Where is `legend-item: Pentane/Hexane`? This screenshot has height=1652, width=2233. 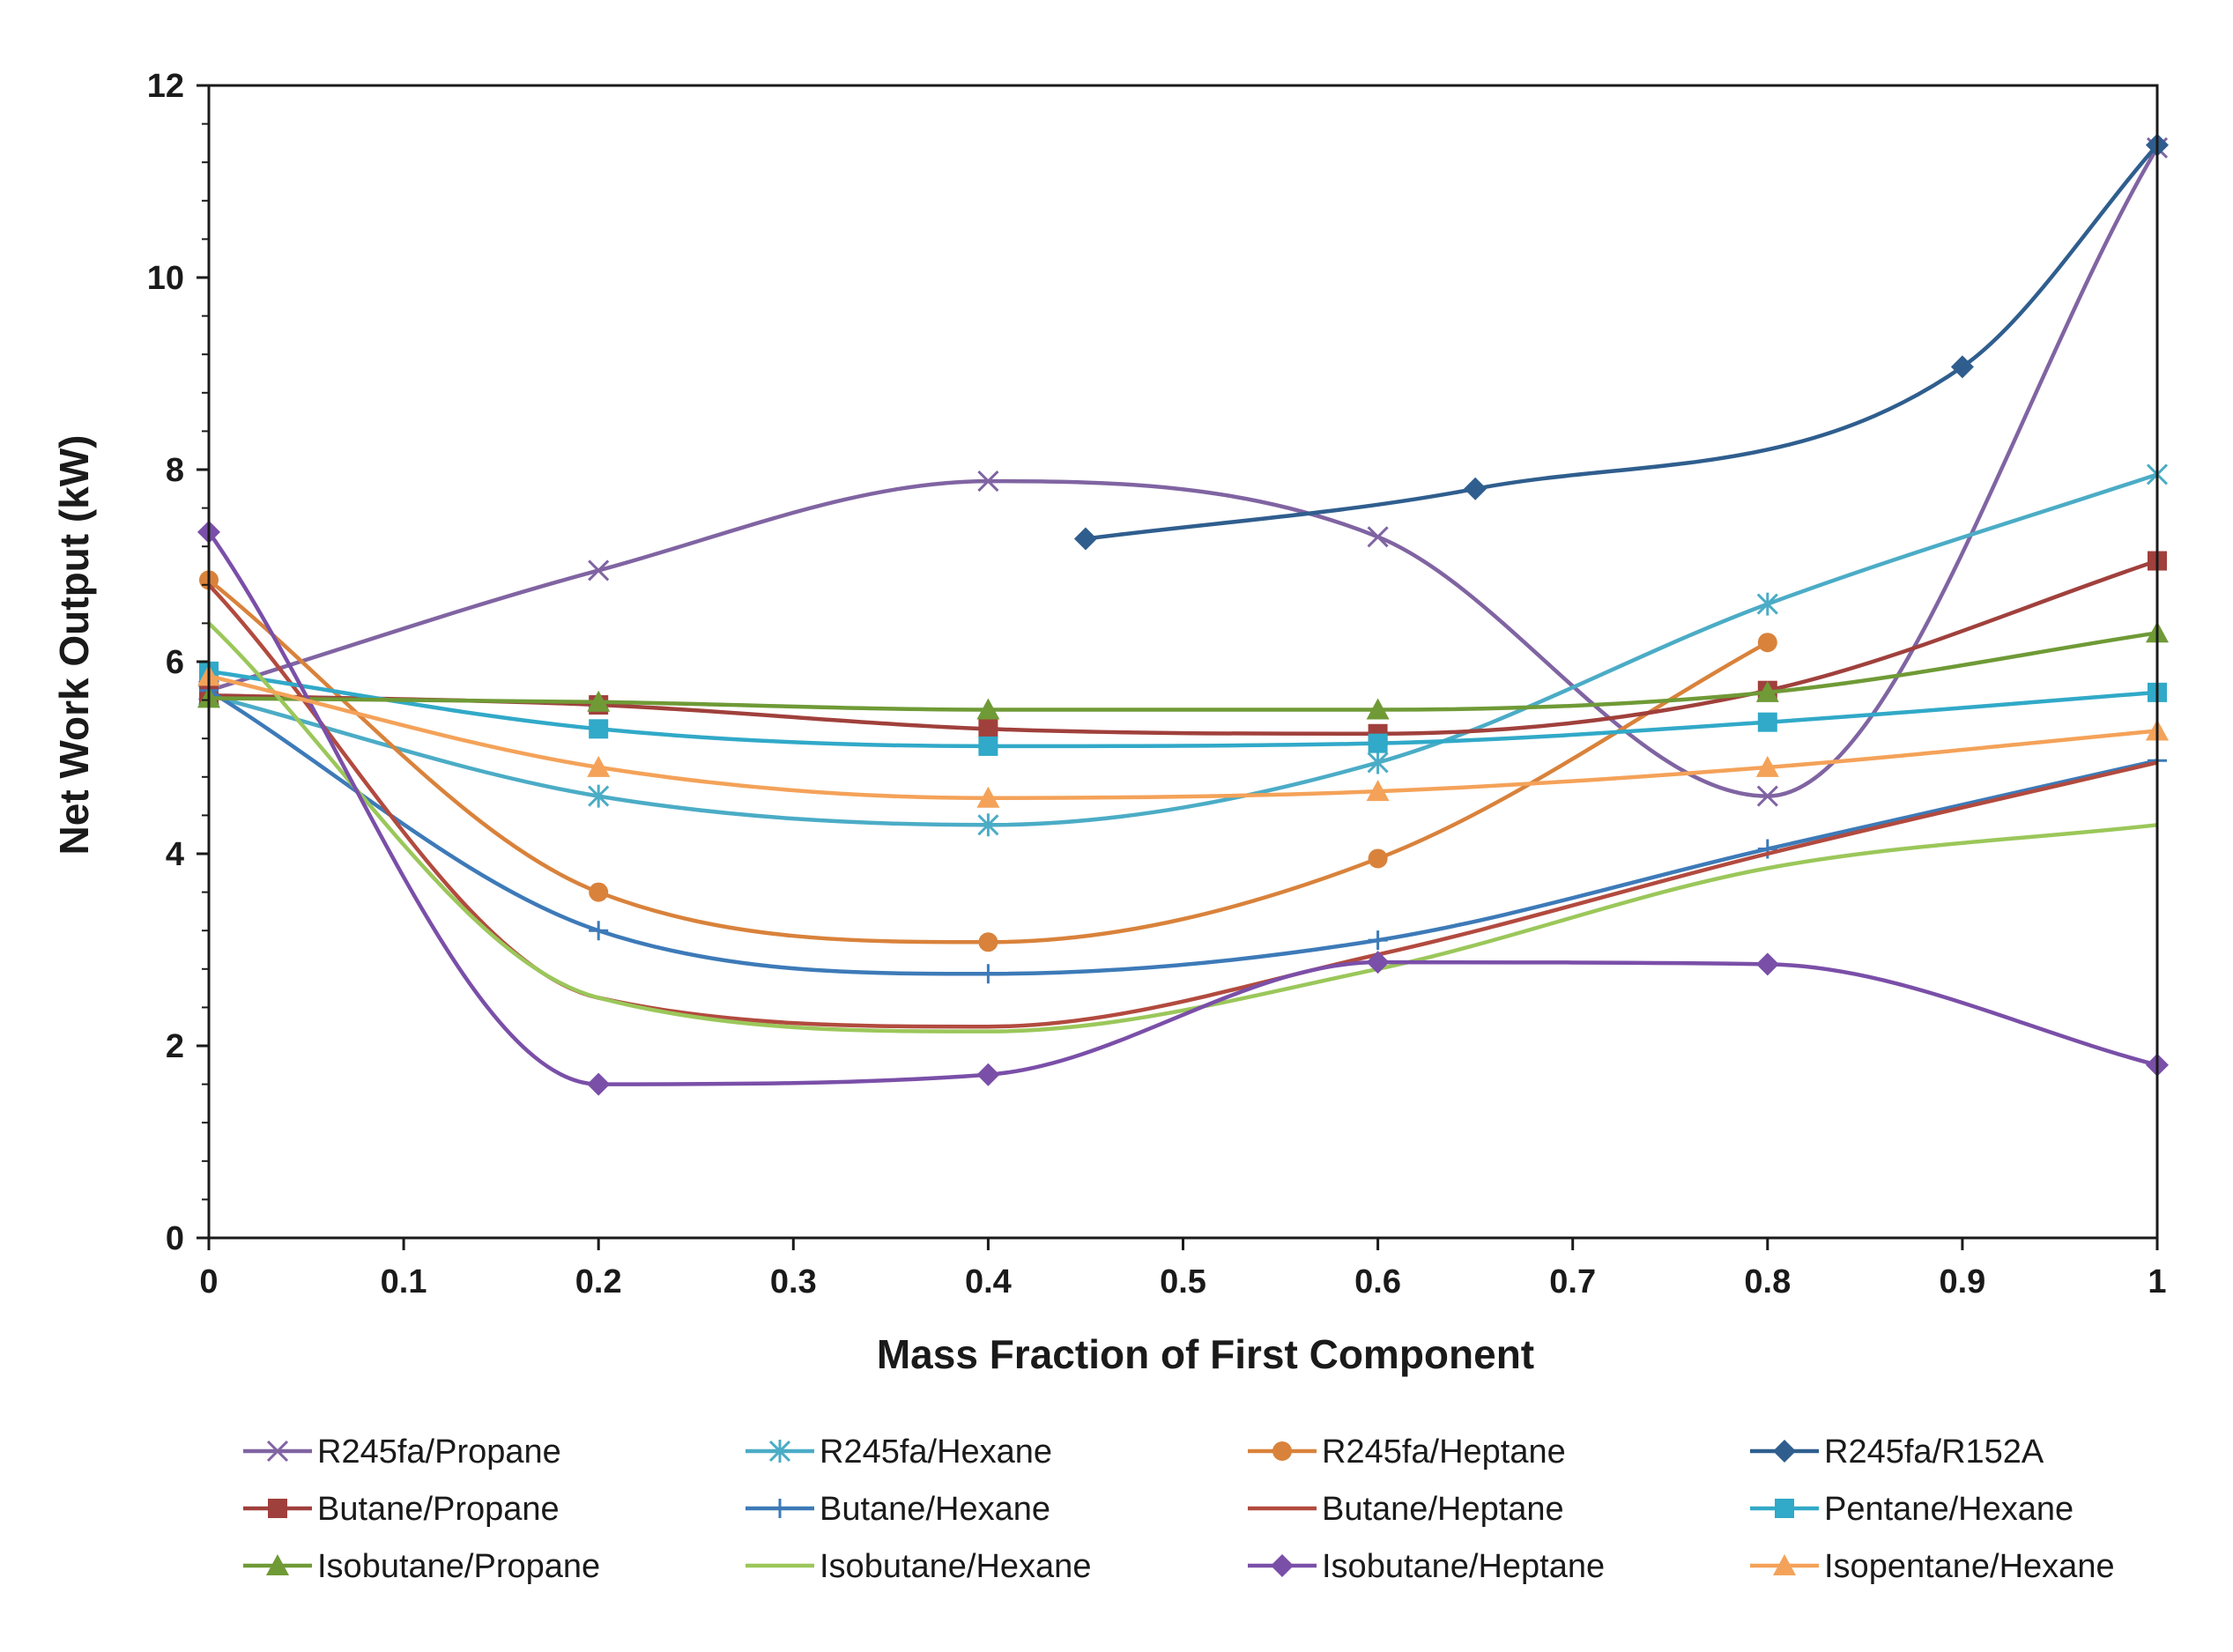
legend-item: Pentane/Hexane is located at coordinates (1912, 1509).